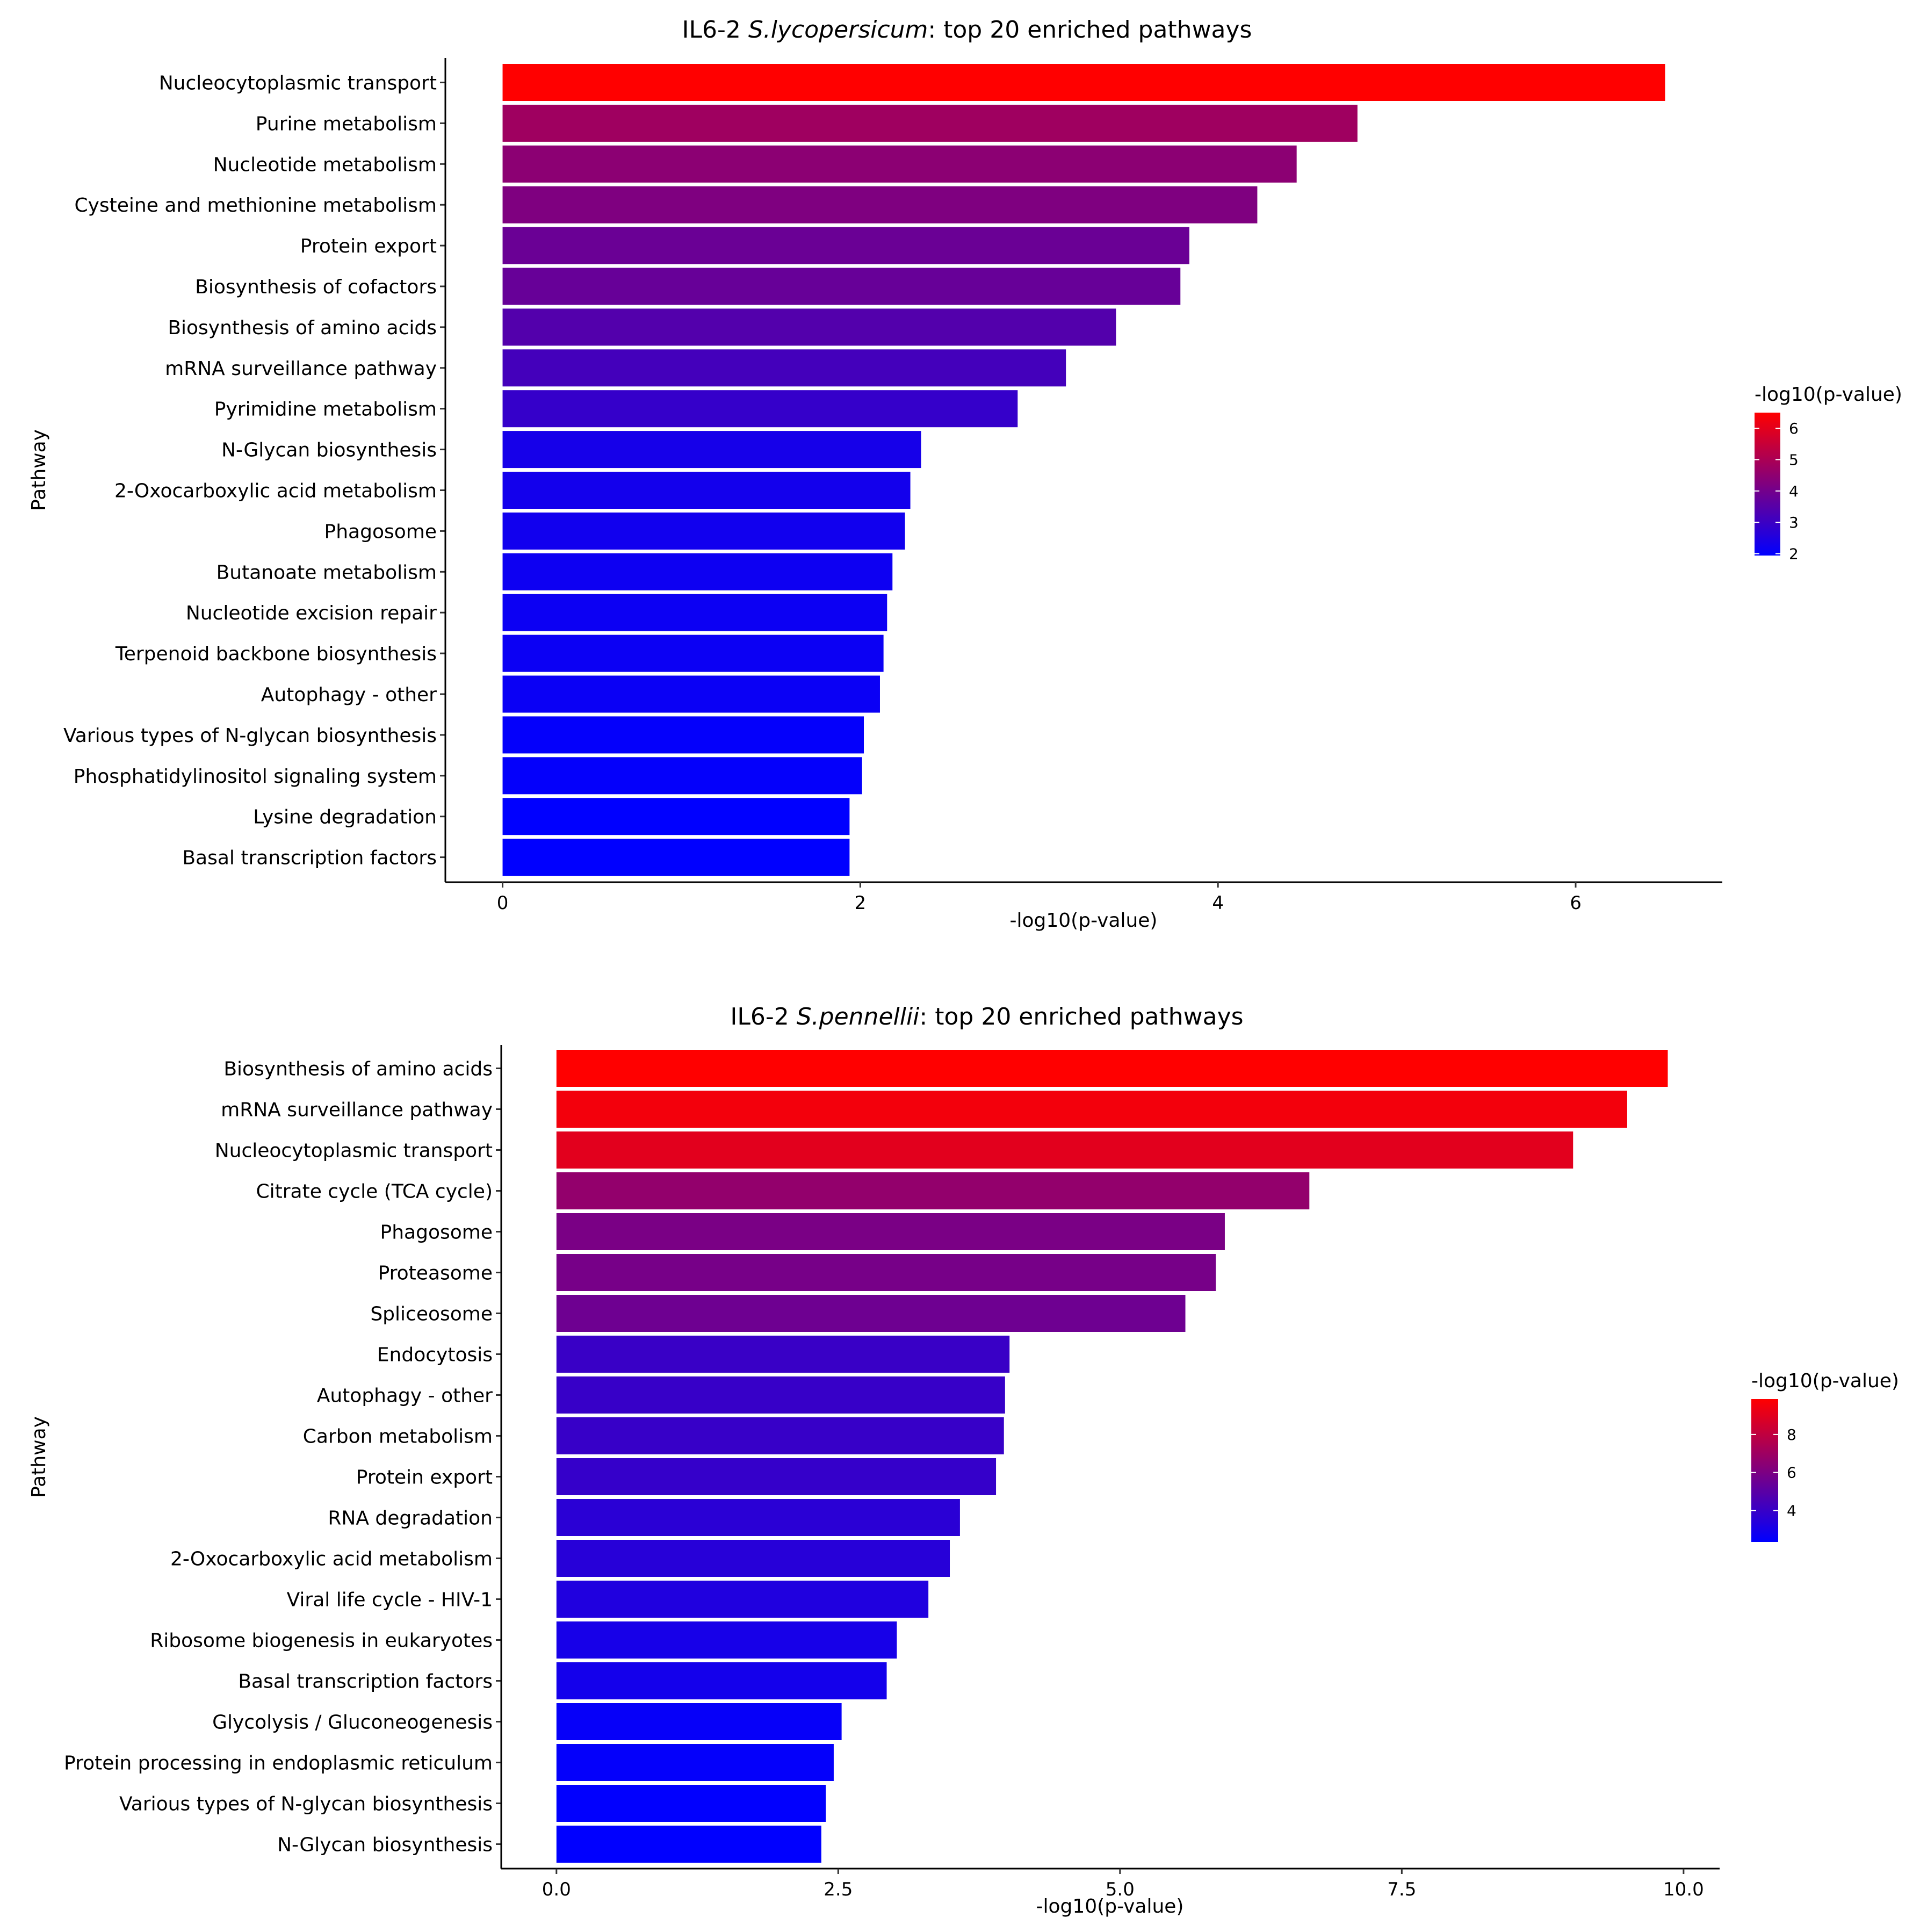 The height and width of the screenshot is (1932, 1920). What do you see at coordinates (325, 410) in the screenshot?
I see `category-label: Pyrimidine metabolism` at bounding box center [325, 410].